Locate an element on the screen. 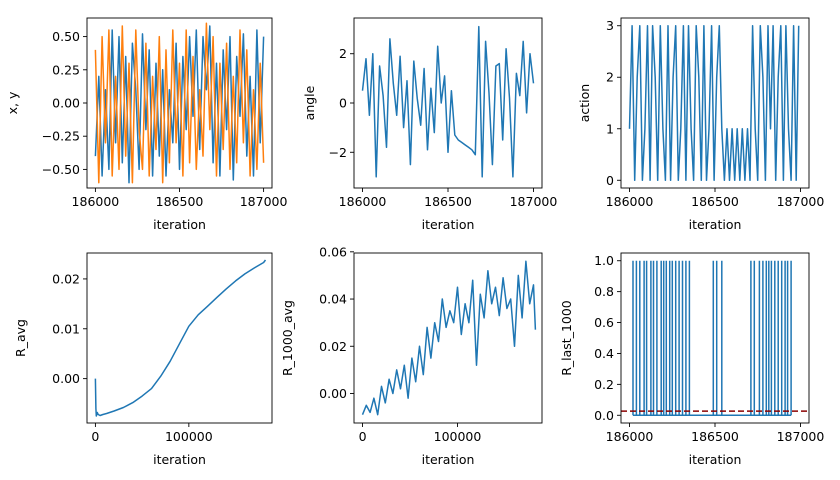  r-last-1000-axes-frame is located at coordinates (715, 338).